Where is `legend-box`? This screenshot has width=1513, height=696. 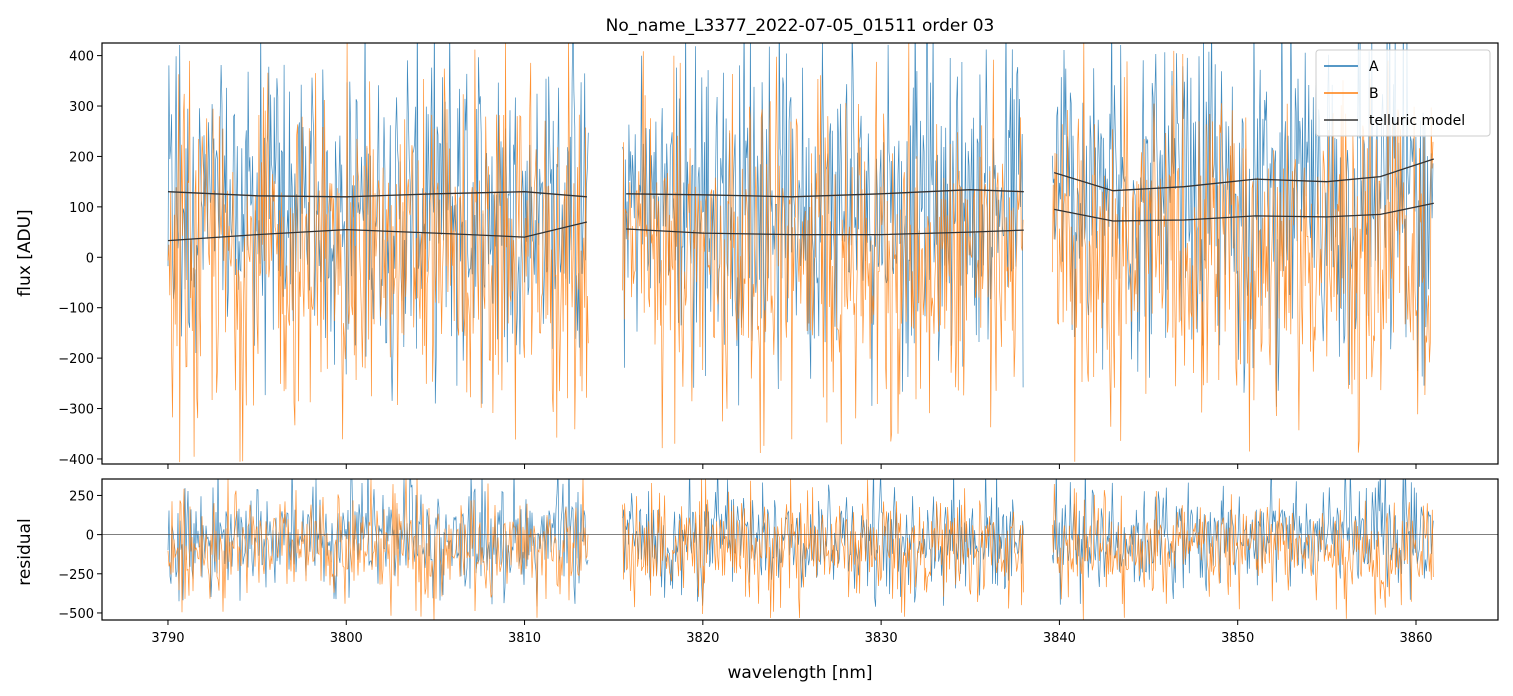 legend-box is located at coordinates (1403, 93).